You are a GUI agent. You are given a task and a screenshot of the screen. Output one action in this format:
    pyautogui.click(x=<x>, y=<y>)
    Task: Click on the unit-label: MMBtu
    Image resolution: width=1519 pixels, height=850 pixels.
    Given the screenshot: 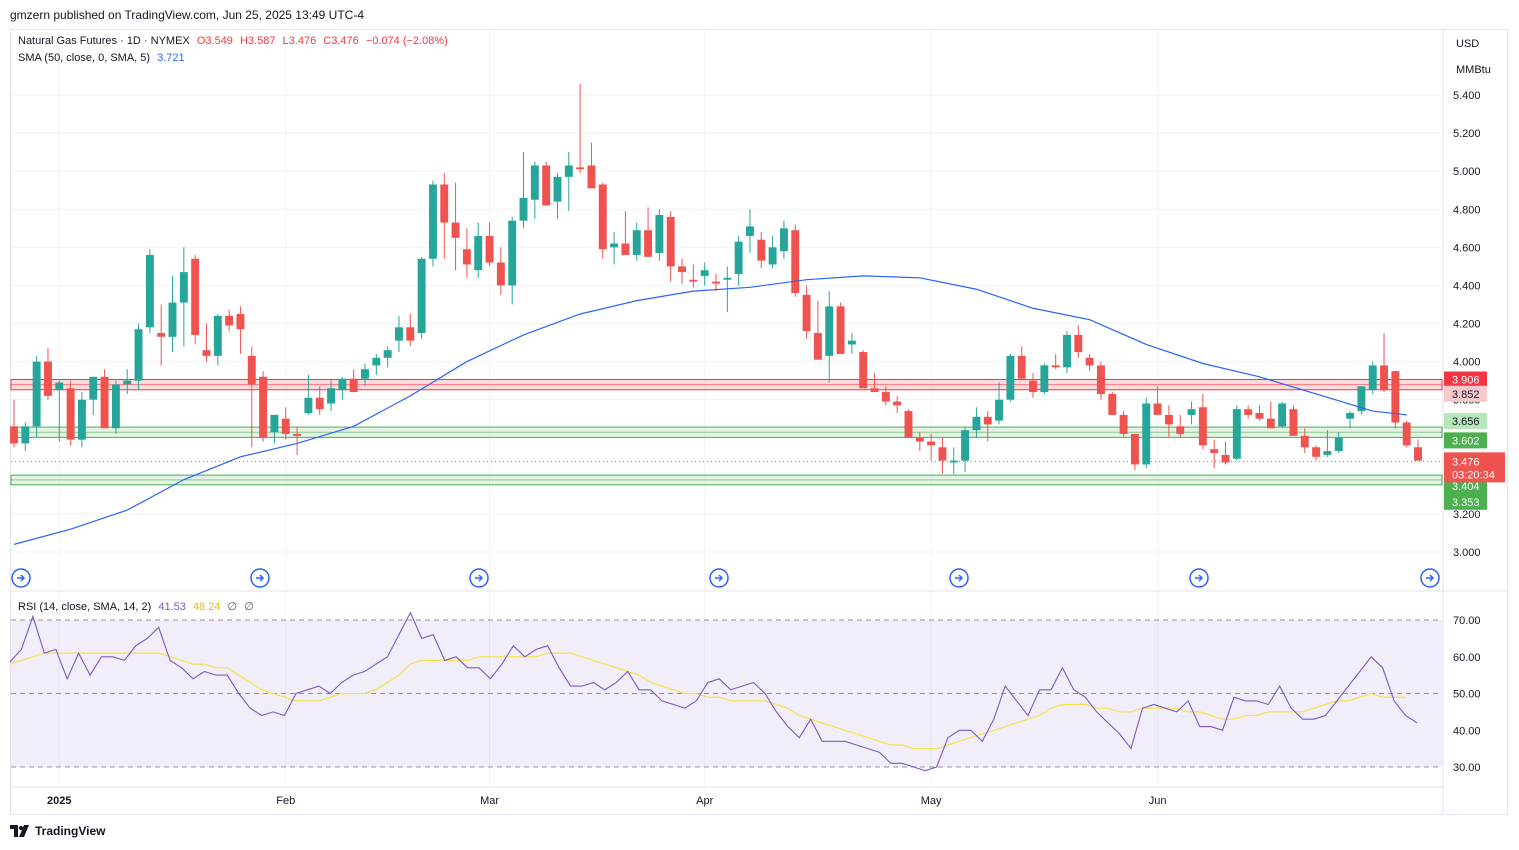 What is the action you would take?
    pyautogui.click(x=1473, y=70)
    